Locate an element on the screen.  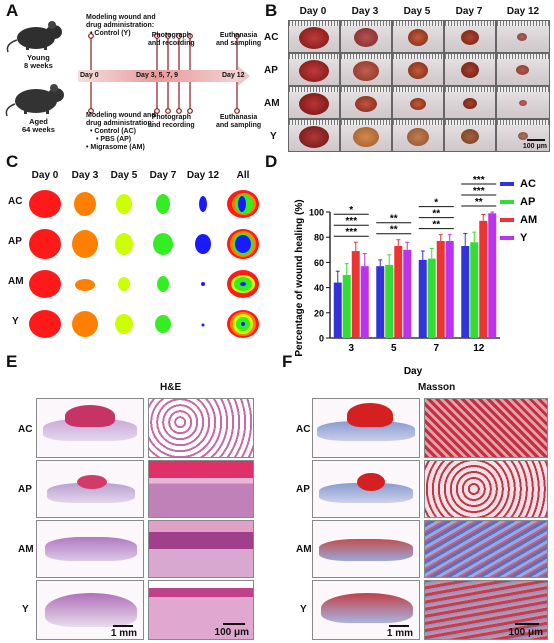
y-tick-label: 0 is located at coordinates (321, 339).